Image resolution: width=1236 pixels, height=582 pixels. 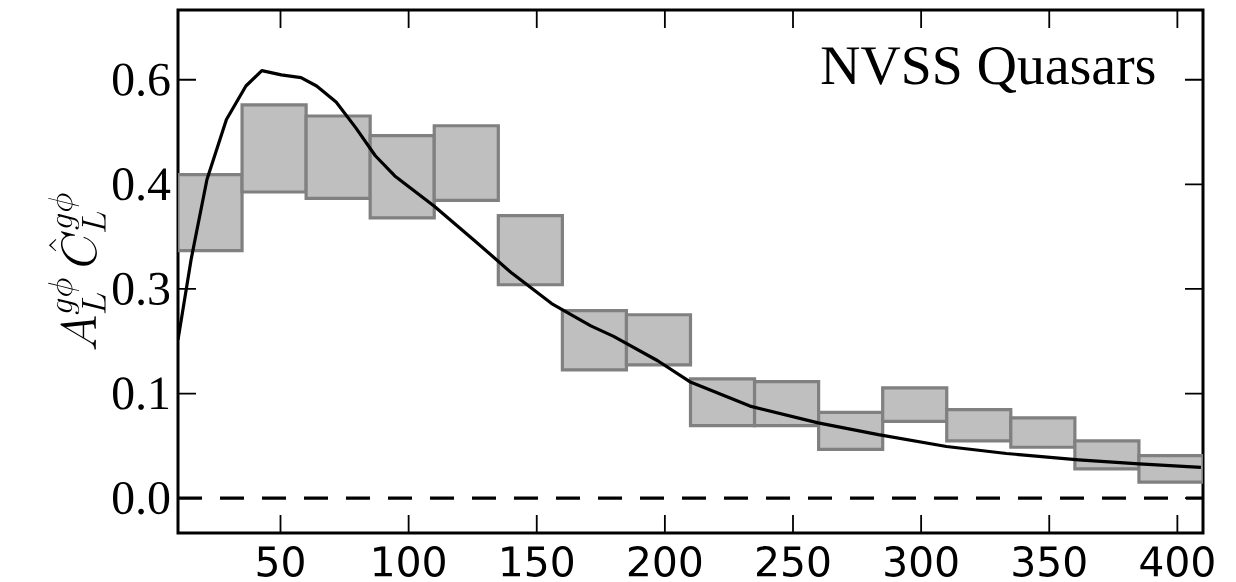 What do you see at coordinates (77, 271) in the screenshot?
I see `y-axis-title: $A_L^{g\phi}\,\hat{C}_L^{g\phi}$` at bounding box center [77, 271].